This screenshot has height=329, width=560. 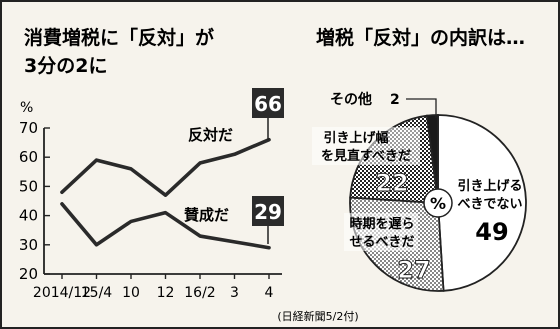 What do you see at coordinates (391, 183) in the screenshot?
I see `slice-value-review: 22` at bounding box center [391, 183].